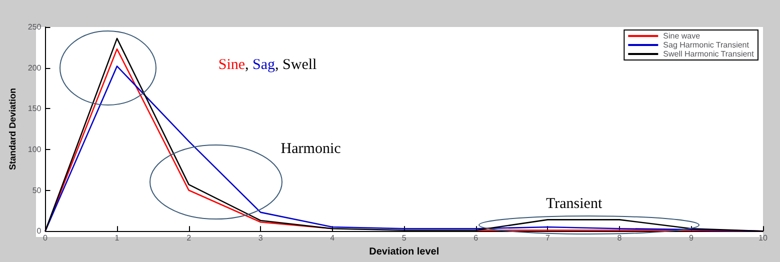 The width and height of the screenshot is (780, 262). I want to click on x-tick-label: 0, so click(45, 238).